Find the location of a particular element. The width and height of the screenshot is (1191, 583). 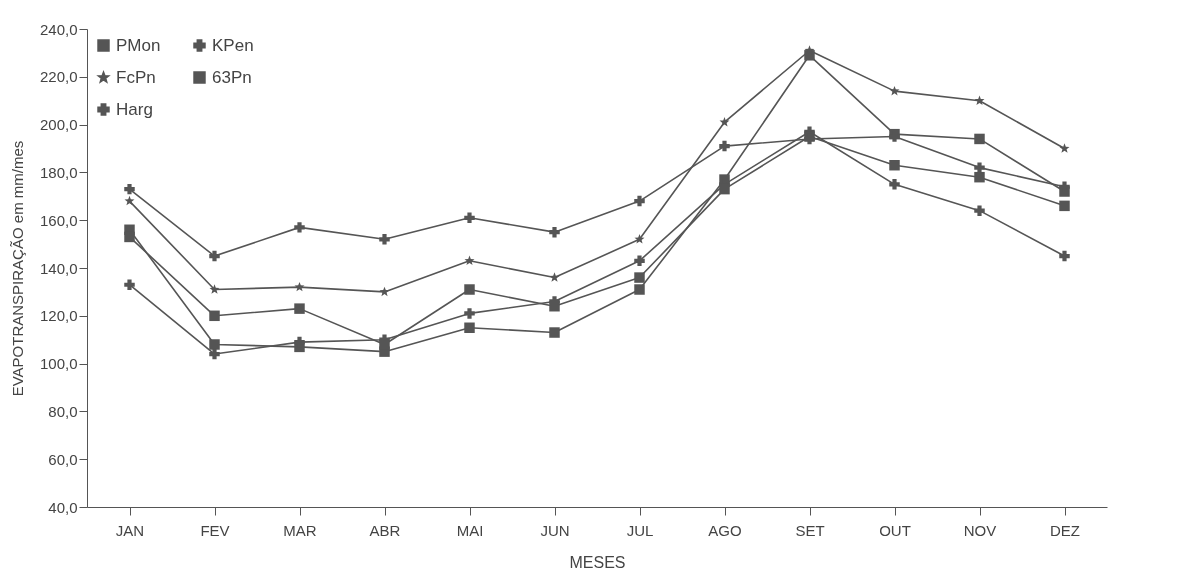

y-tick-label: 80,0 is located at coordinates (63, 411).